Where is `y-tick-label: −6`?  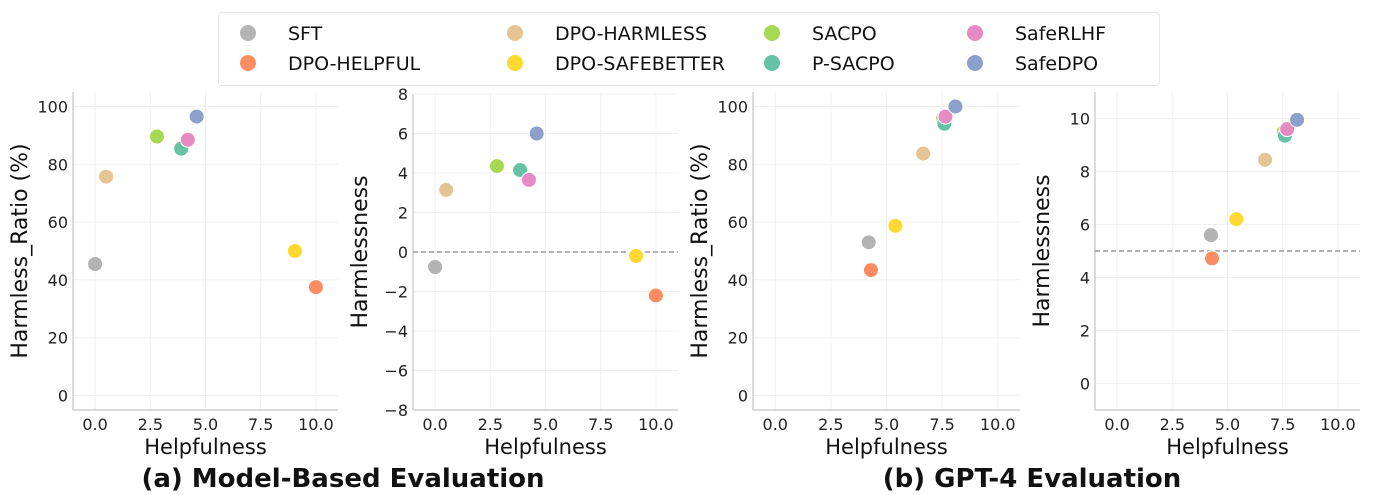
y-tick-label: −6 is located at coordinates (396, 371).